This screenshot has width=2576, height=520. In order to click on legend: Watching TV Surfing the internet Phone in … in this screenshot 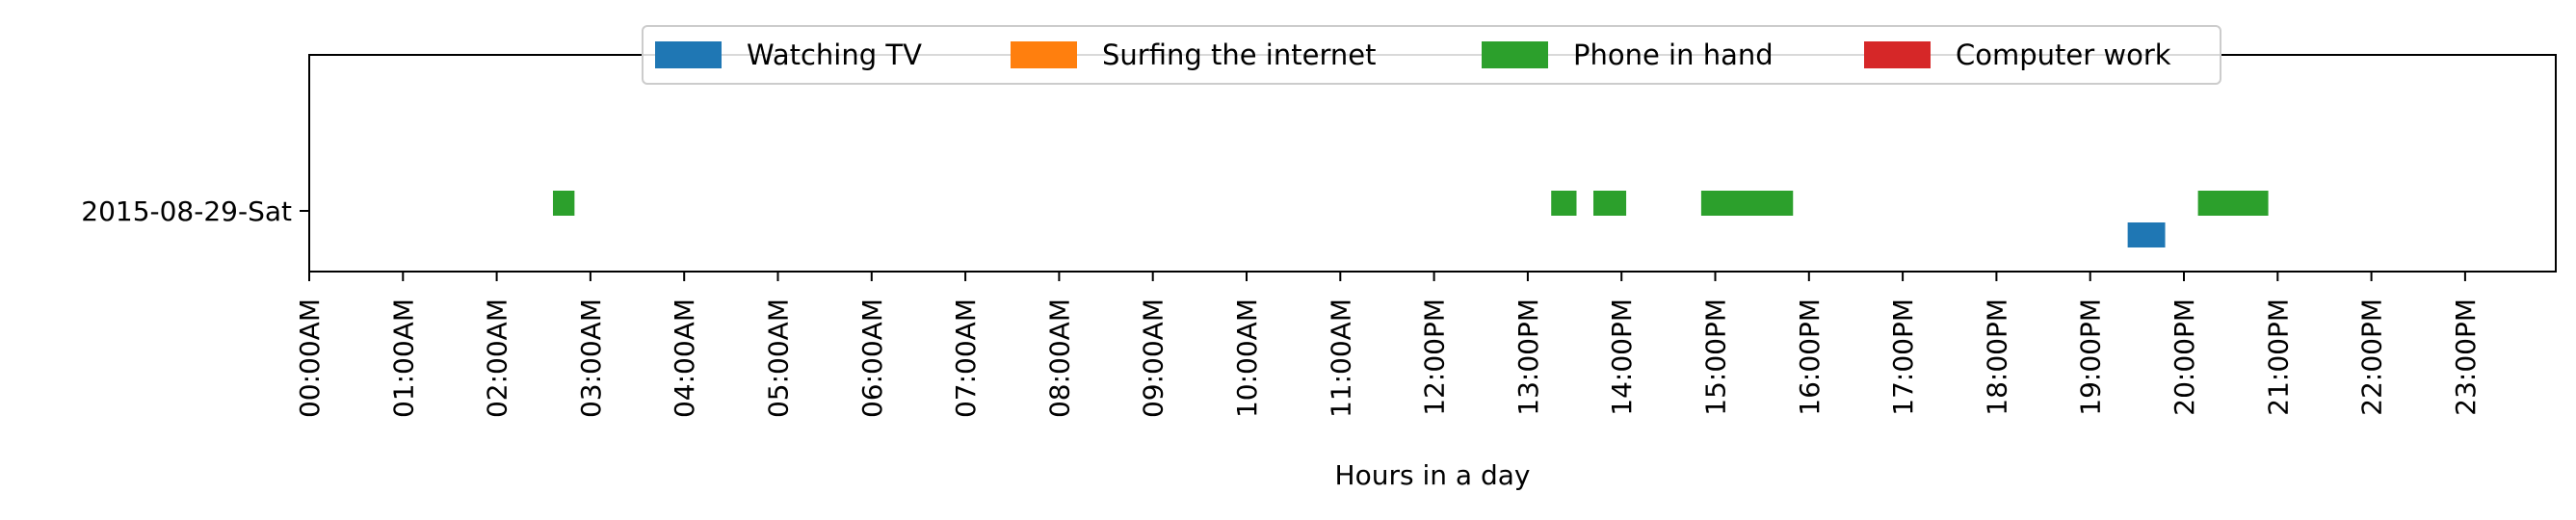, I will do `click(1431, 55)`.